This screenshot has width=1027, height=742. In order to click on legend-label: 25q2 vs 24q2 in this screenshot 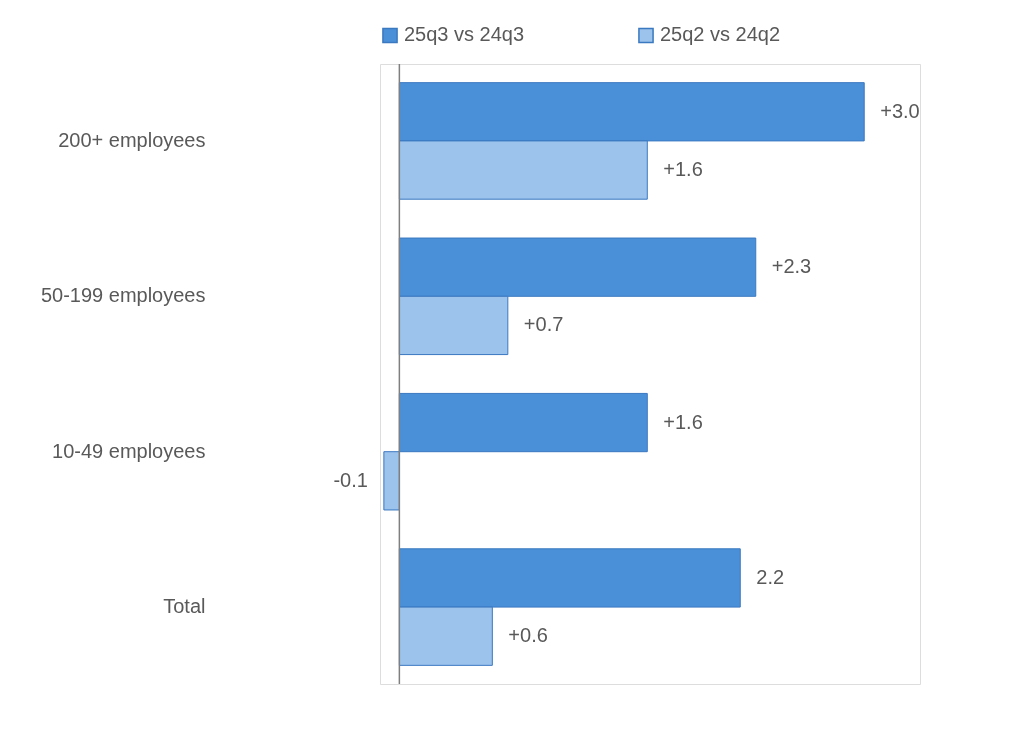, I will do `click(720, 34)`.